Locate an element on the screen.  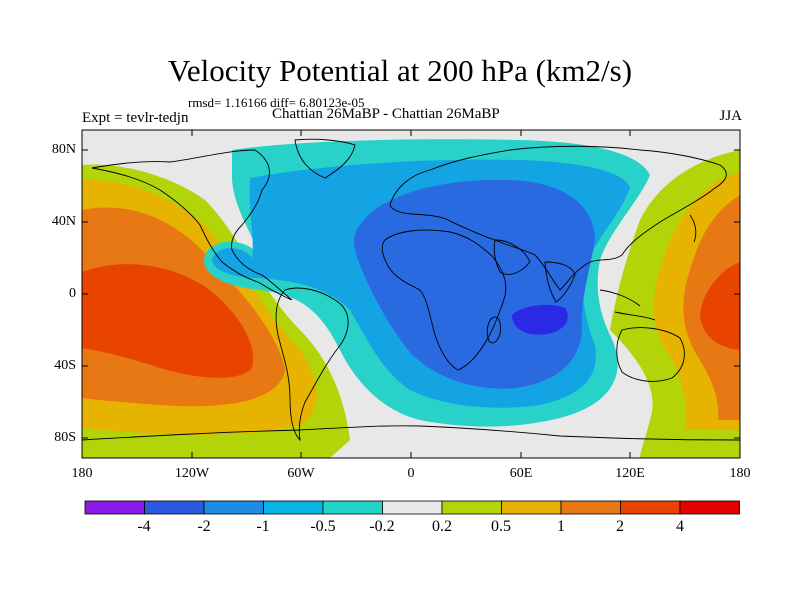
coast-africa is located at coordinates (444, 300).